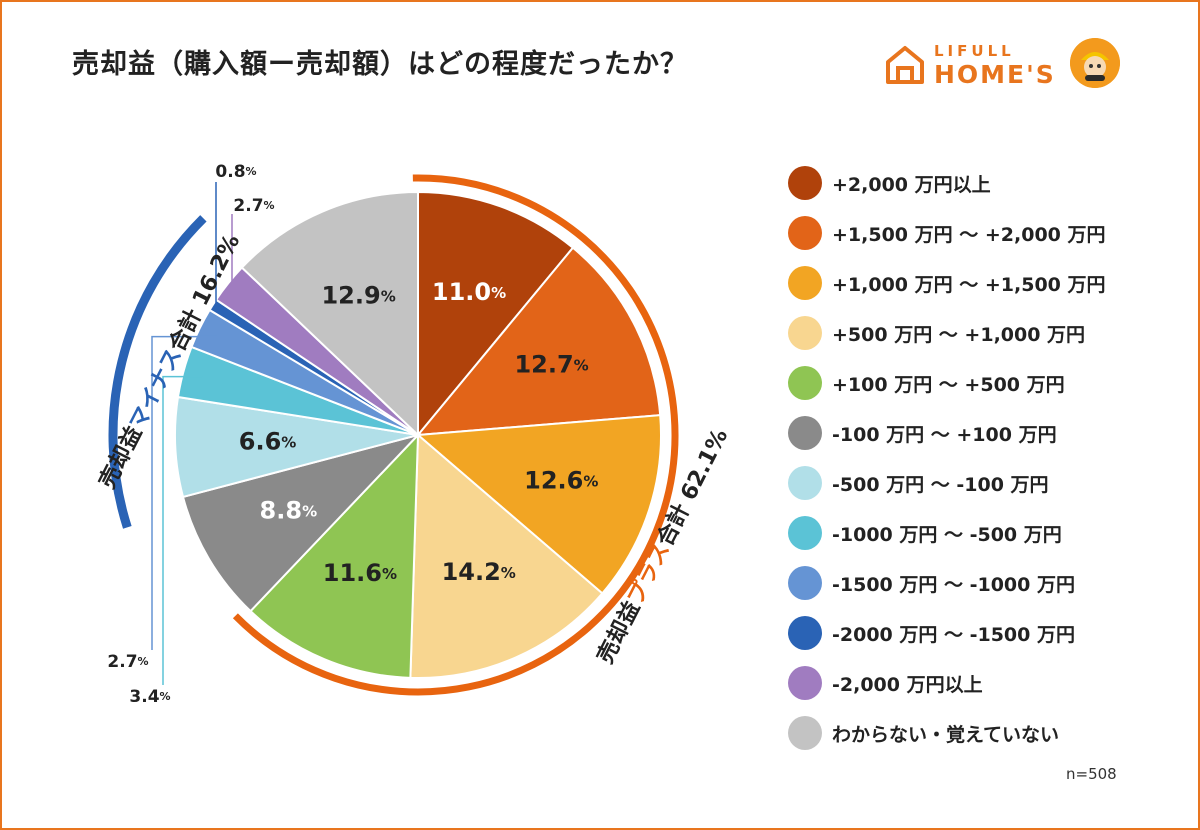 The height and width of the screenshot is (830, 1200). I want to click on value-labels: 11.0% 12.7% 12.6% 14.2% 11.6% 8.8% 6.6% 12.9%, so click(419, 432).